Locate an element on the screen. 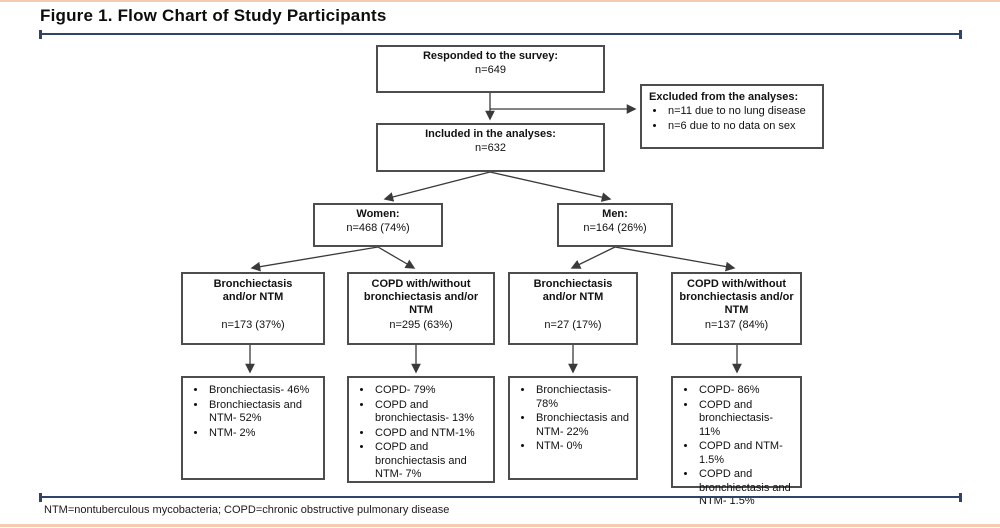 This screenshot has width=1000, height=528. top-rule-left-cap is located at coordinates (40, 34).